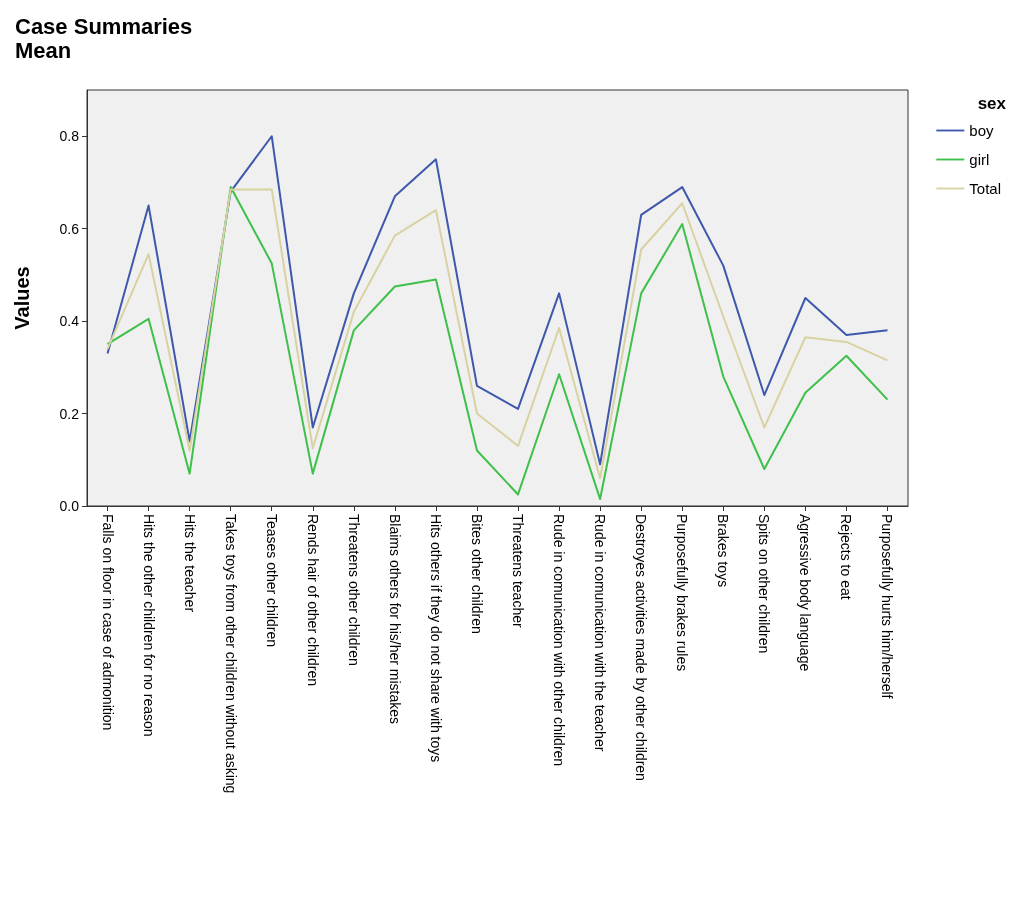 This screenshot has height=918, width=1011. Describe the element at coordinates (43, 50) in the screenshot. I see `chart-subtitle: Mean` at that location.